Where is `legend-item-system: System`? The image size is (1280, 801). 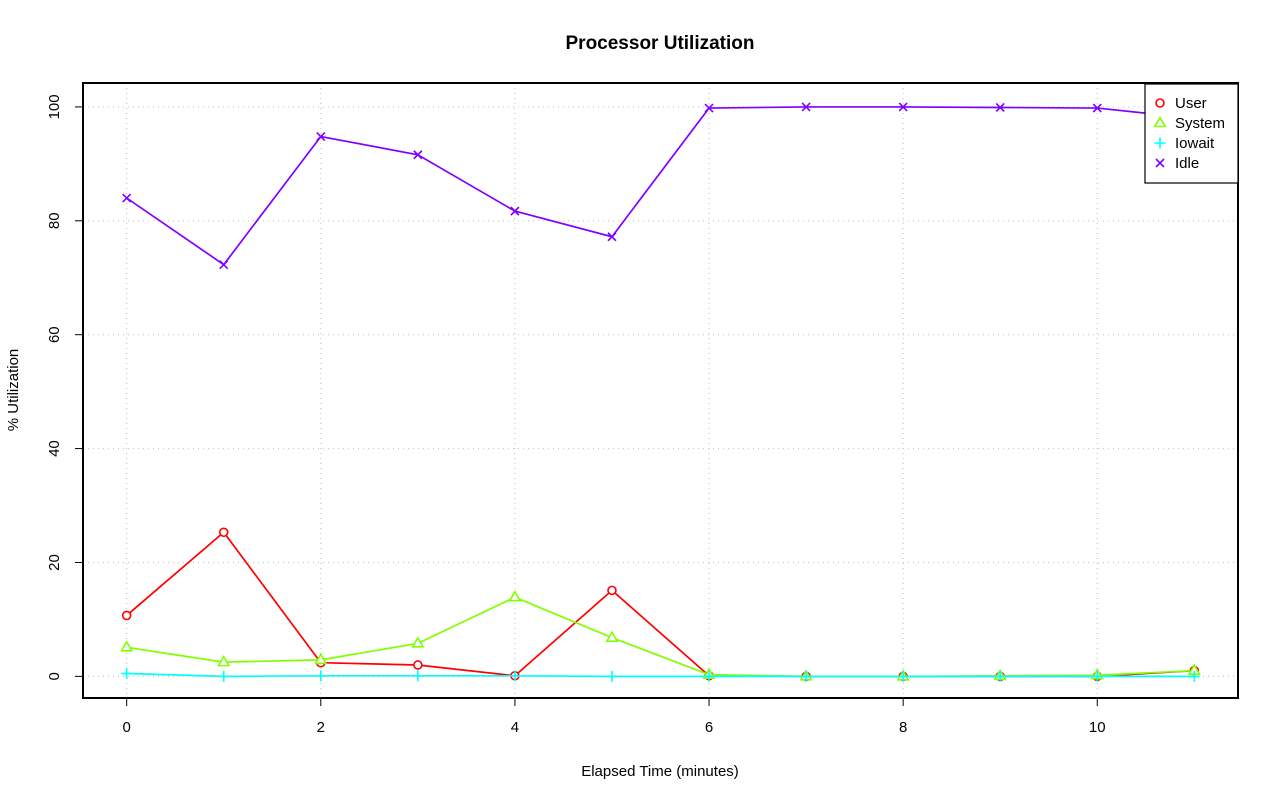
legend-item-system: System is located at coordinates (1189, 123).